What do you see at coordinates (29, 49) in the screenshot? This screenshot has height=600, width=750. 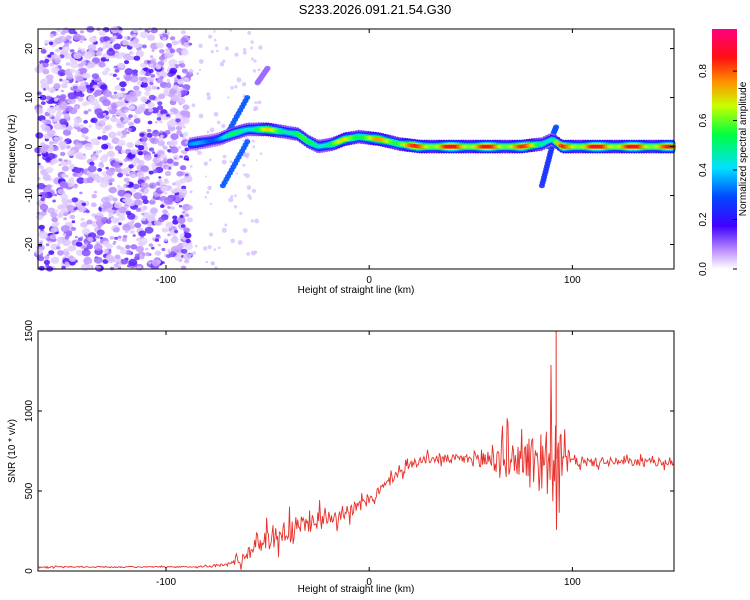 I see `spectrogram-y-tick-label: 20` at bounding box center [29, 49].